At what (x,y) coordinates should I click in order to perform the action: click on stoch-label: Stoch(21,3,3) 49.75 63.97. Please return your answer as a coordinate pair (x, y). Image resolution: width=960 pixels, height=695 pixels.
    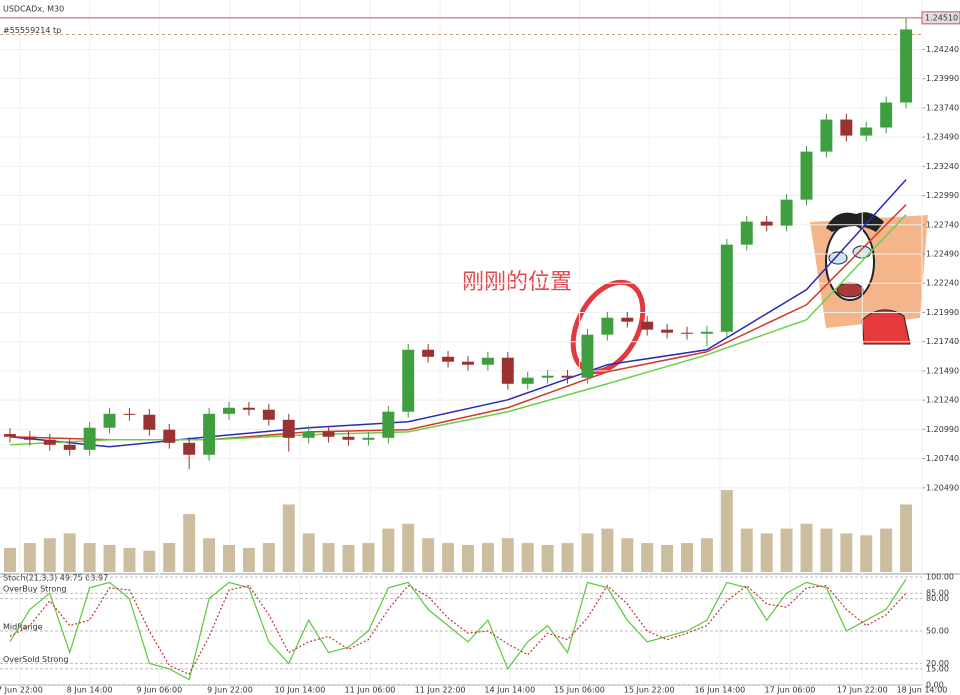
    Looking at the image, I should click on (55, 578).